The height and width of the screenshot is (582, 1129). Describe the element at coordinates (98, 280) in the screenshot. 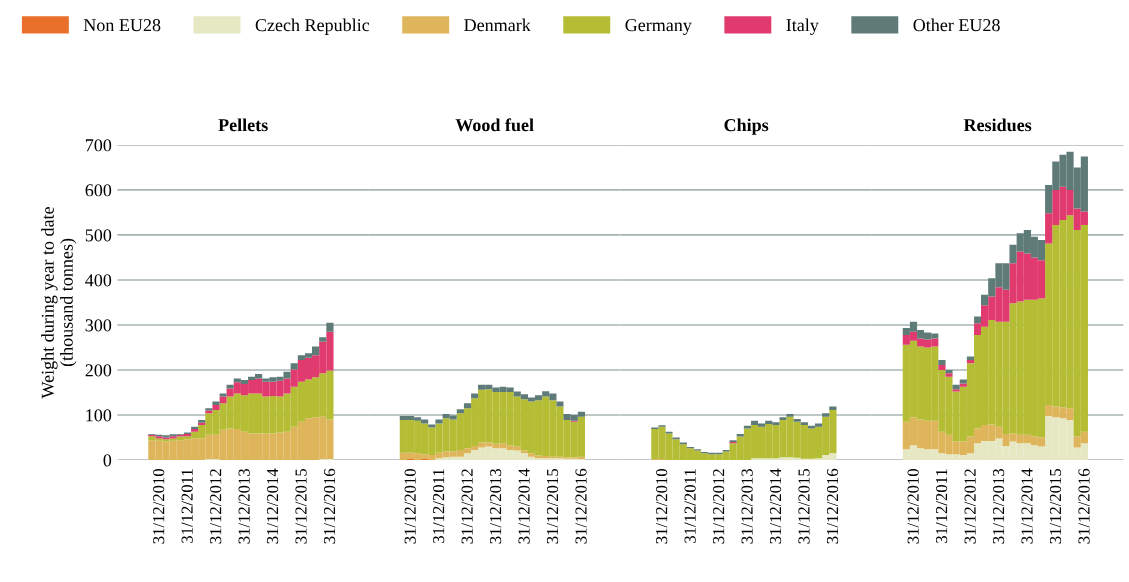

I see `y-tick-label: 400` at that location.